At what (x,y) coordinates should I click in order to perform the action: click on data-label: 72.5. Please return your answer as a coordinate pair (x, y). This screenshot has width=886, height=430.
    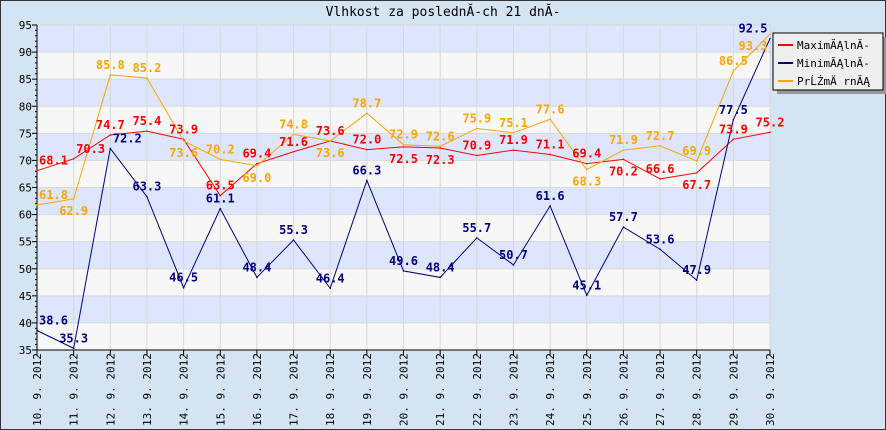
    Looking at the image, I should click on (403, 159).